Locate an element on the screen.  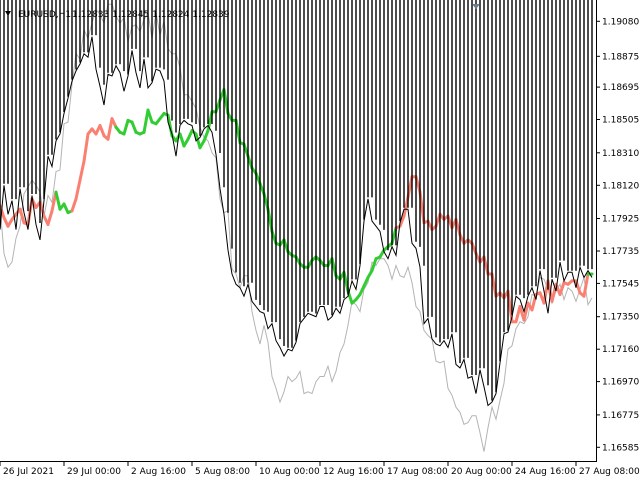
price-tick-label: 1.18505 is located at coordinates (620, 121).